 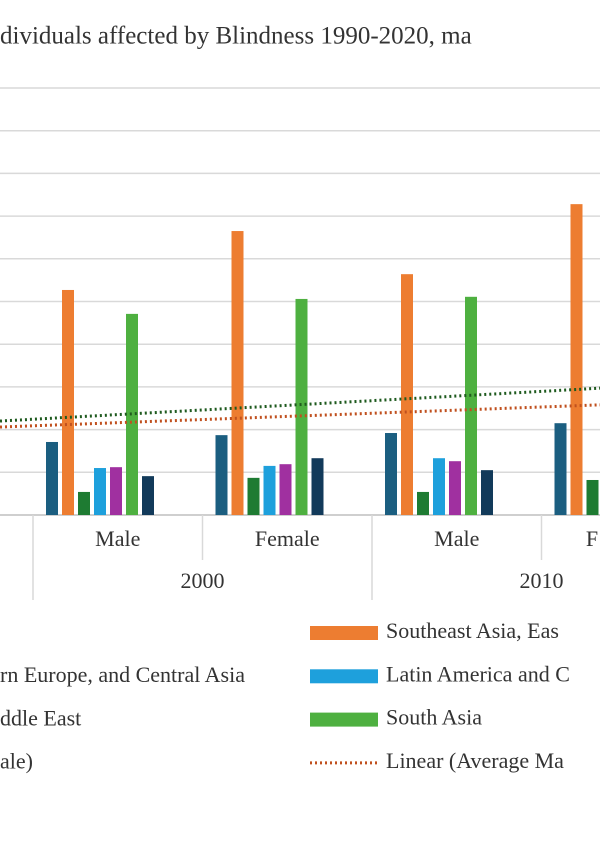 I want to click on legend-label: ale), so click(x=16, y=761).